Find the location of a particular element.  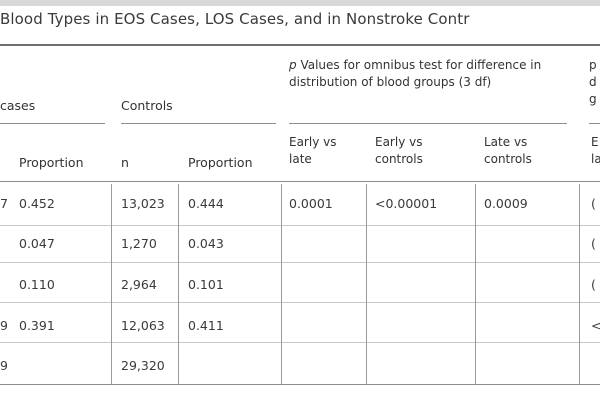

group-header-controls: Controls is located at coordinates (147, 105).